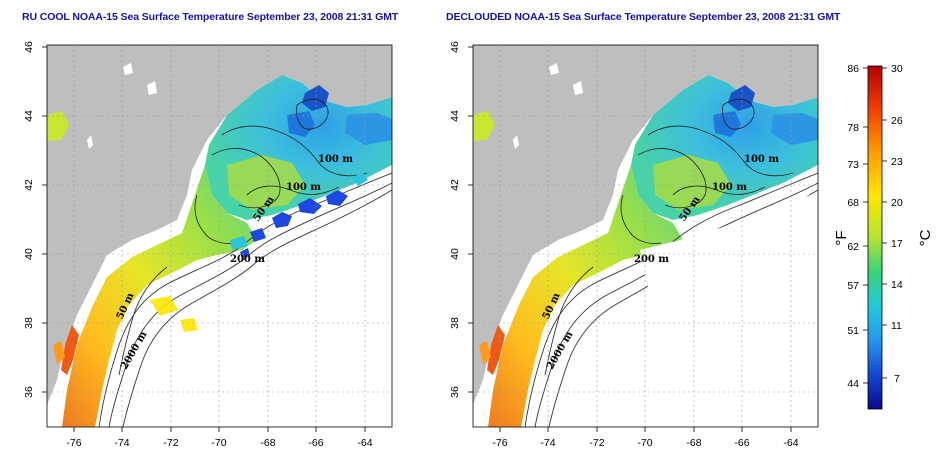 The width and height of the screenshot is (950, 475). What do you see at coordinates (853, 203) in the screenshot?
I see `colorbar-f-tick-3: 68` at bounding box center [853, 203].